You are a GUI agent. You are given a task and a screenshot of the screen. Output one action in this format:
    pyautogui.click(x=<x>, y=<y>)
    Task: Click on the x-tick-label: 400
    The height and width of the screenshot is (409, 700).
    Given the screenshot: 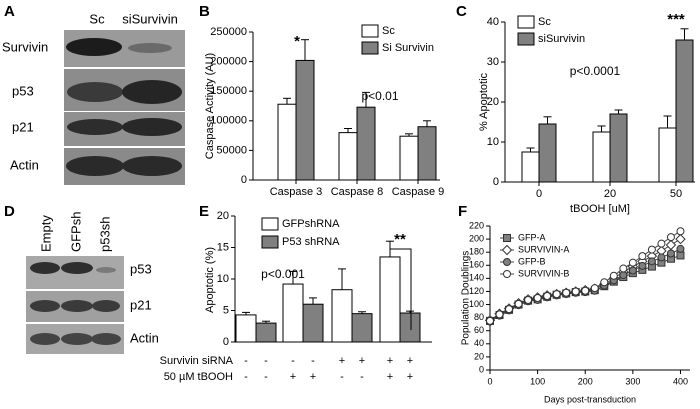 What is the action you would take?
    pyautogui.click(x=680, y=381)
    